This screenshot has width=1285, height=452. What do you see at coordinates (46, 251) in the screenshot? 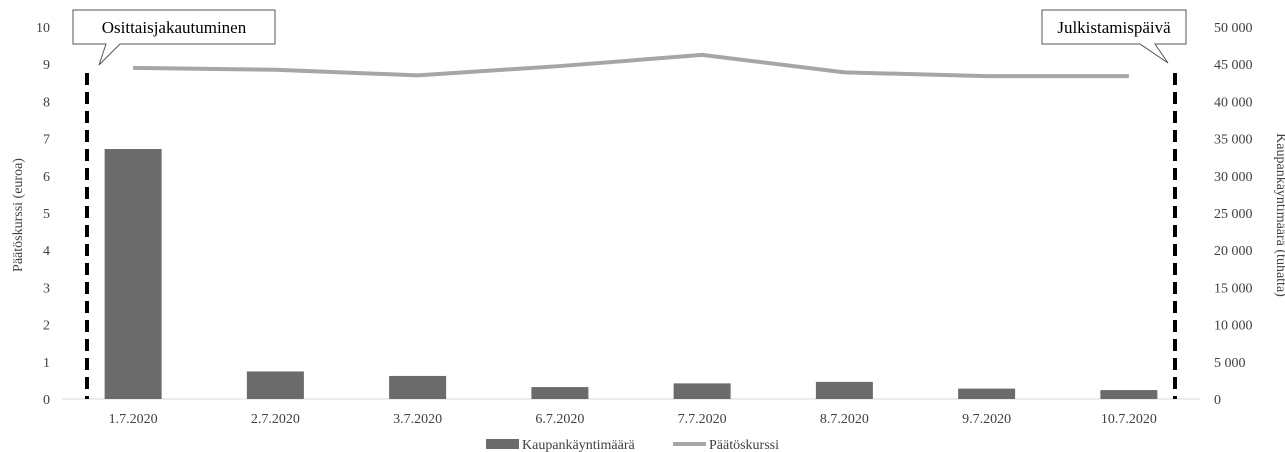
I see `left-tick-label: 4` at bounding box center [46, 251].